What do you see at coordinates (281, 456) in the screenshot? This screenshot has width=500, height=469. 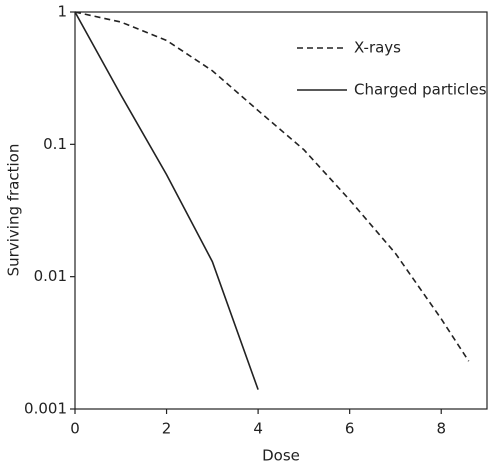 I see `x-axis-label: Dose` at bounding box center [281, 456].